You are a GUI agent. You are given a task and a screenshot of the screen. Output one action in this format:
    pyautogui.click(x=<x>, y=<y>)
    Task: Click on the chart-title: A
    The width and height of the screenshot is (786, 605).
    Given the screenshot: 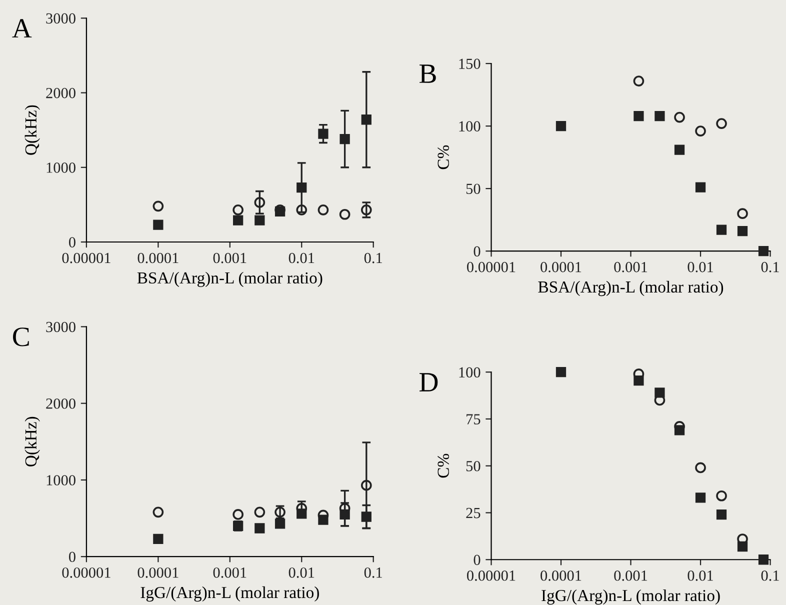 What is the action you would take?
    pyautogui.click(x=22, y=28)
    